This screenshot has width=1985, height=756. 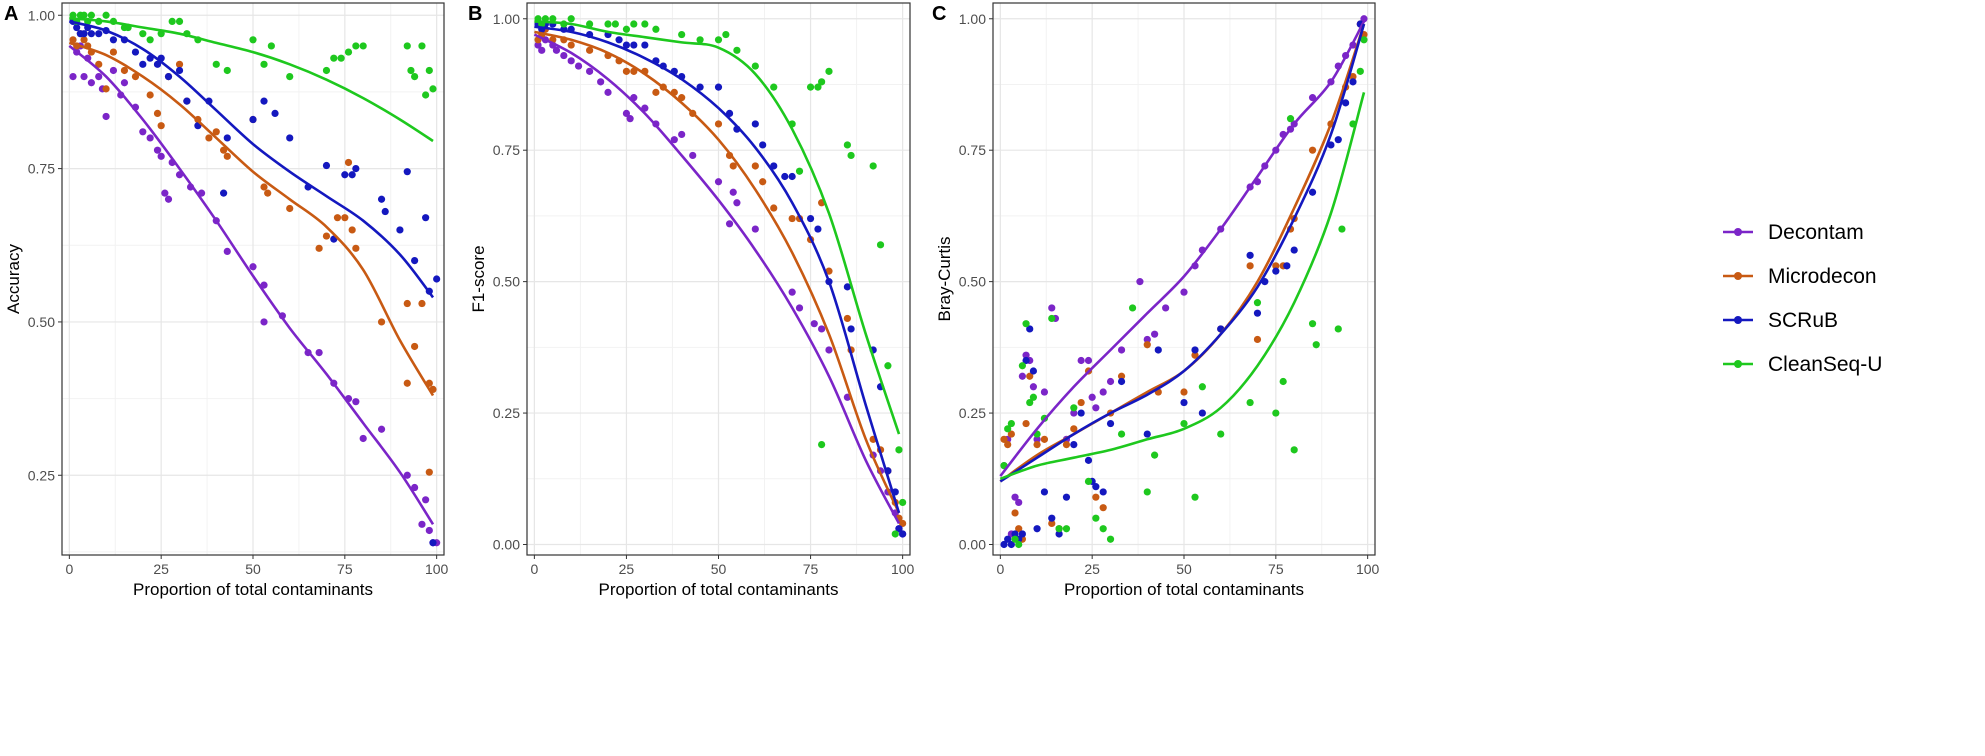 What do you see at coordinates (1092, 569) in the screenshot?
I see `x-tick-label: 25` at bounding box center [1092, 569].